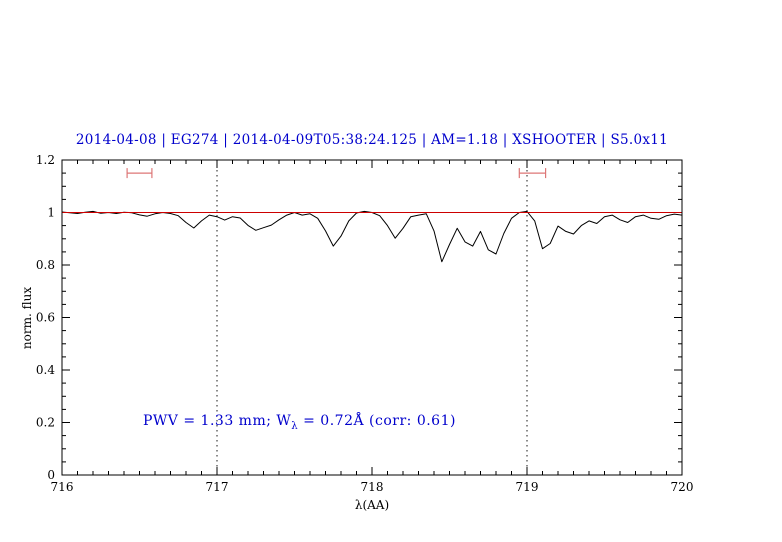  I want to click on y-tick-label: 0, so click(51, 475).